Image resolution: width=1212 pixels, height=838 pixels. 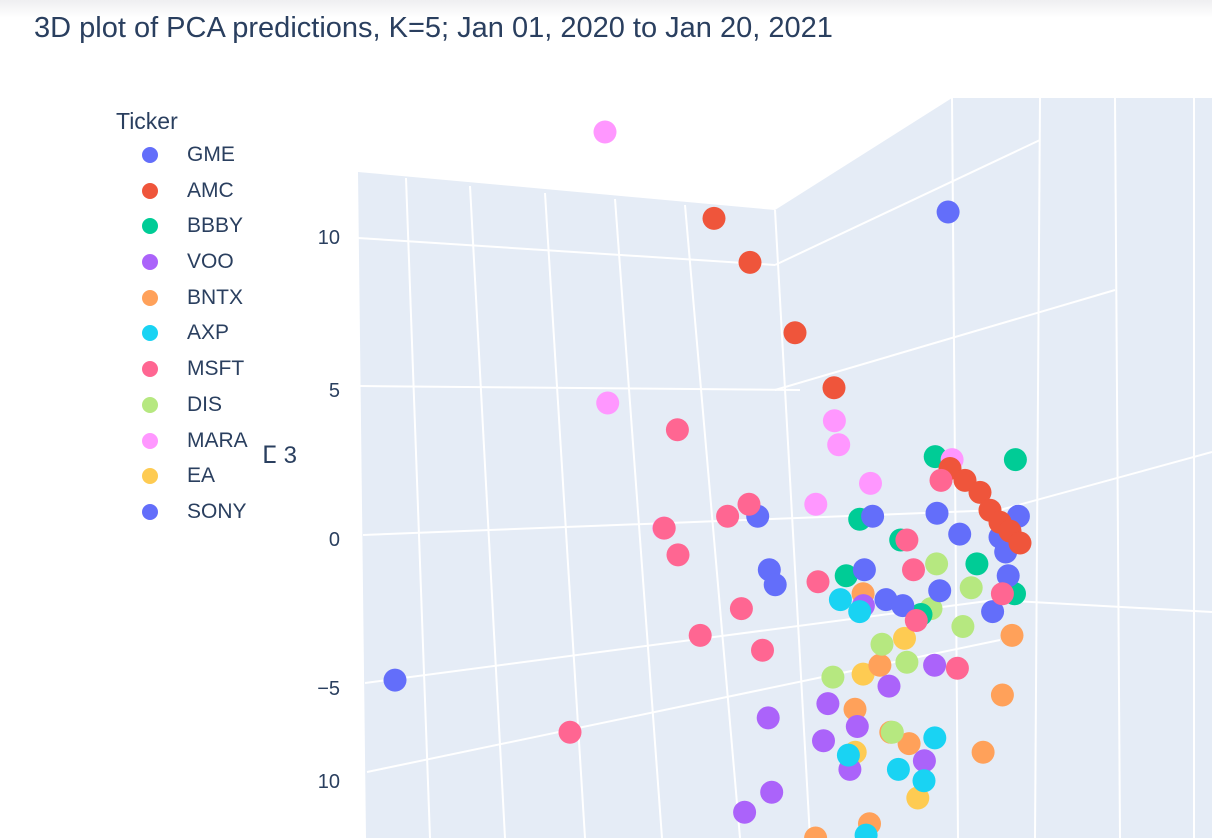 What do you see at coordinates (179, 302) in the screenshot?
I see `legend-item-bntx: BNTX` at bounding box center [179, 302].